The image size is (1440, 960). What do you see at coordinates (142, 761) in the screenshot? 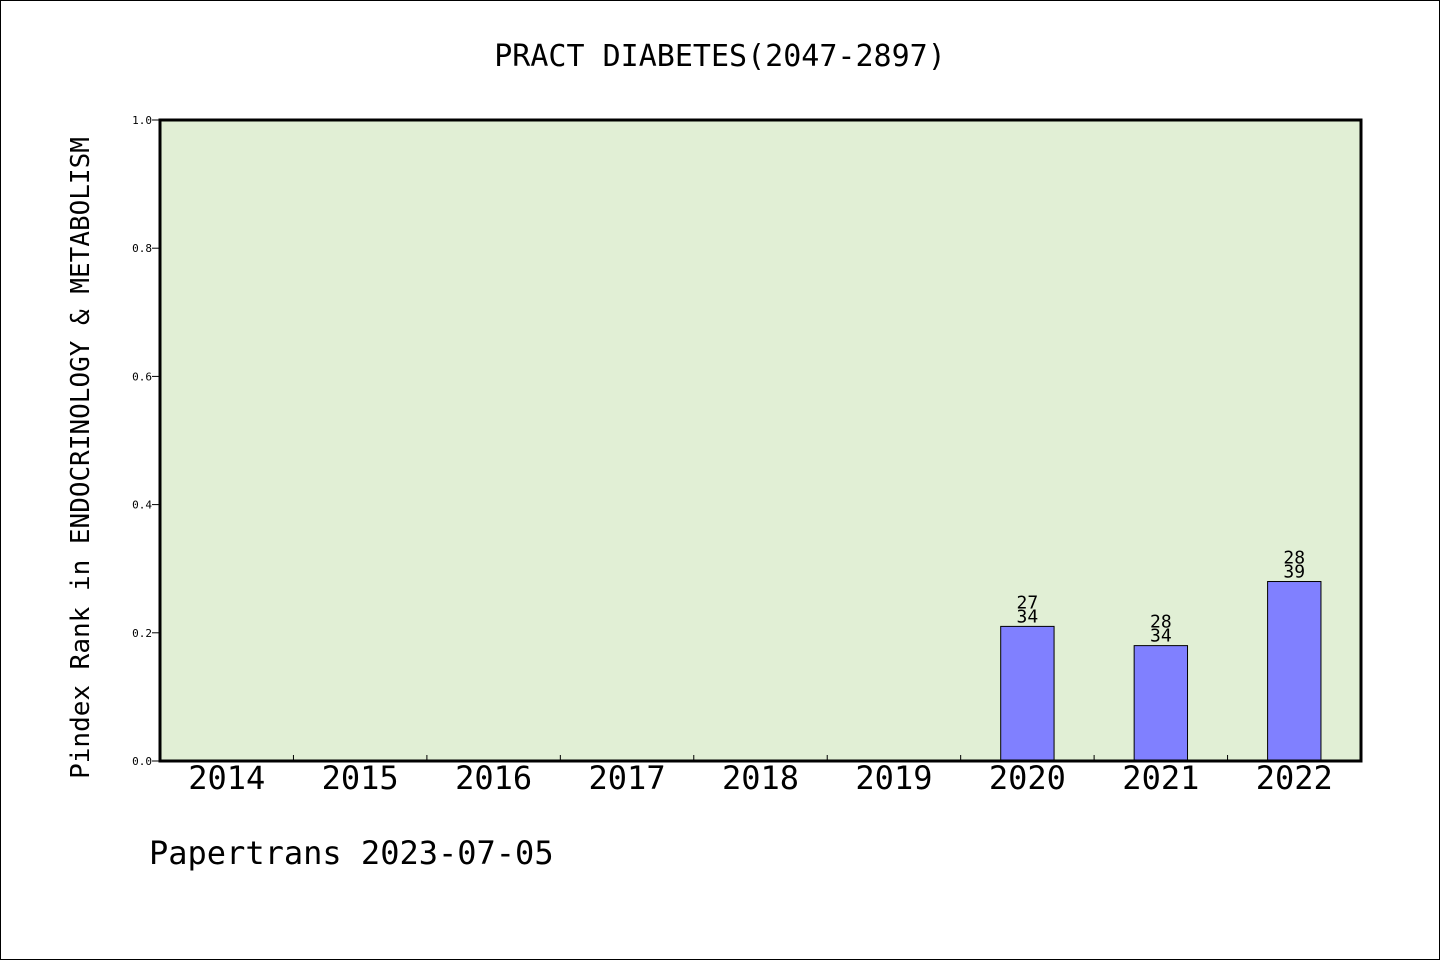
I see `y-tick-label: 0.0` at bounding box center [142, 761].